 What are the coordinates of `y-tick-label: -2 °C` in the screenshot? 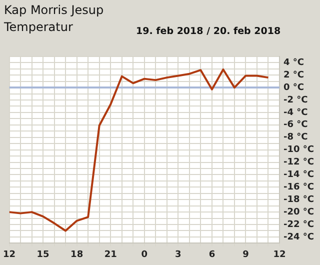 It's located at (296, 100).